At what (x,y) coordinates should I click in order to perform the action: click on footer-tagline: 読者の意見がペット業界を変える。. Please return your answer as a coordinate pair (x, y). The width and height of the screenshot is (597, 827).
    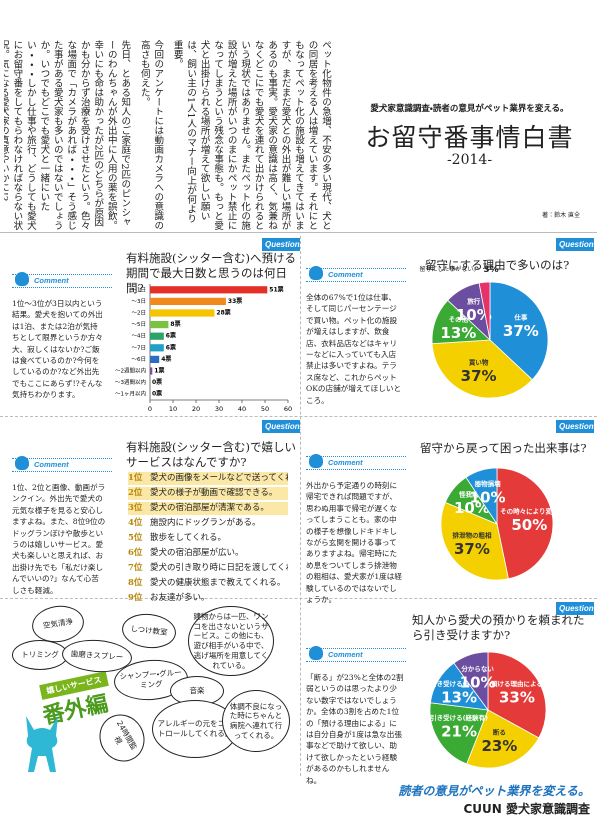
    Looking at the image, I should click on (494, 791).